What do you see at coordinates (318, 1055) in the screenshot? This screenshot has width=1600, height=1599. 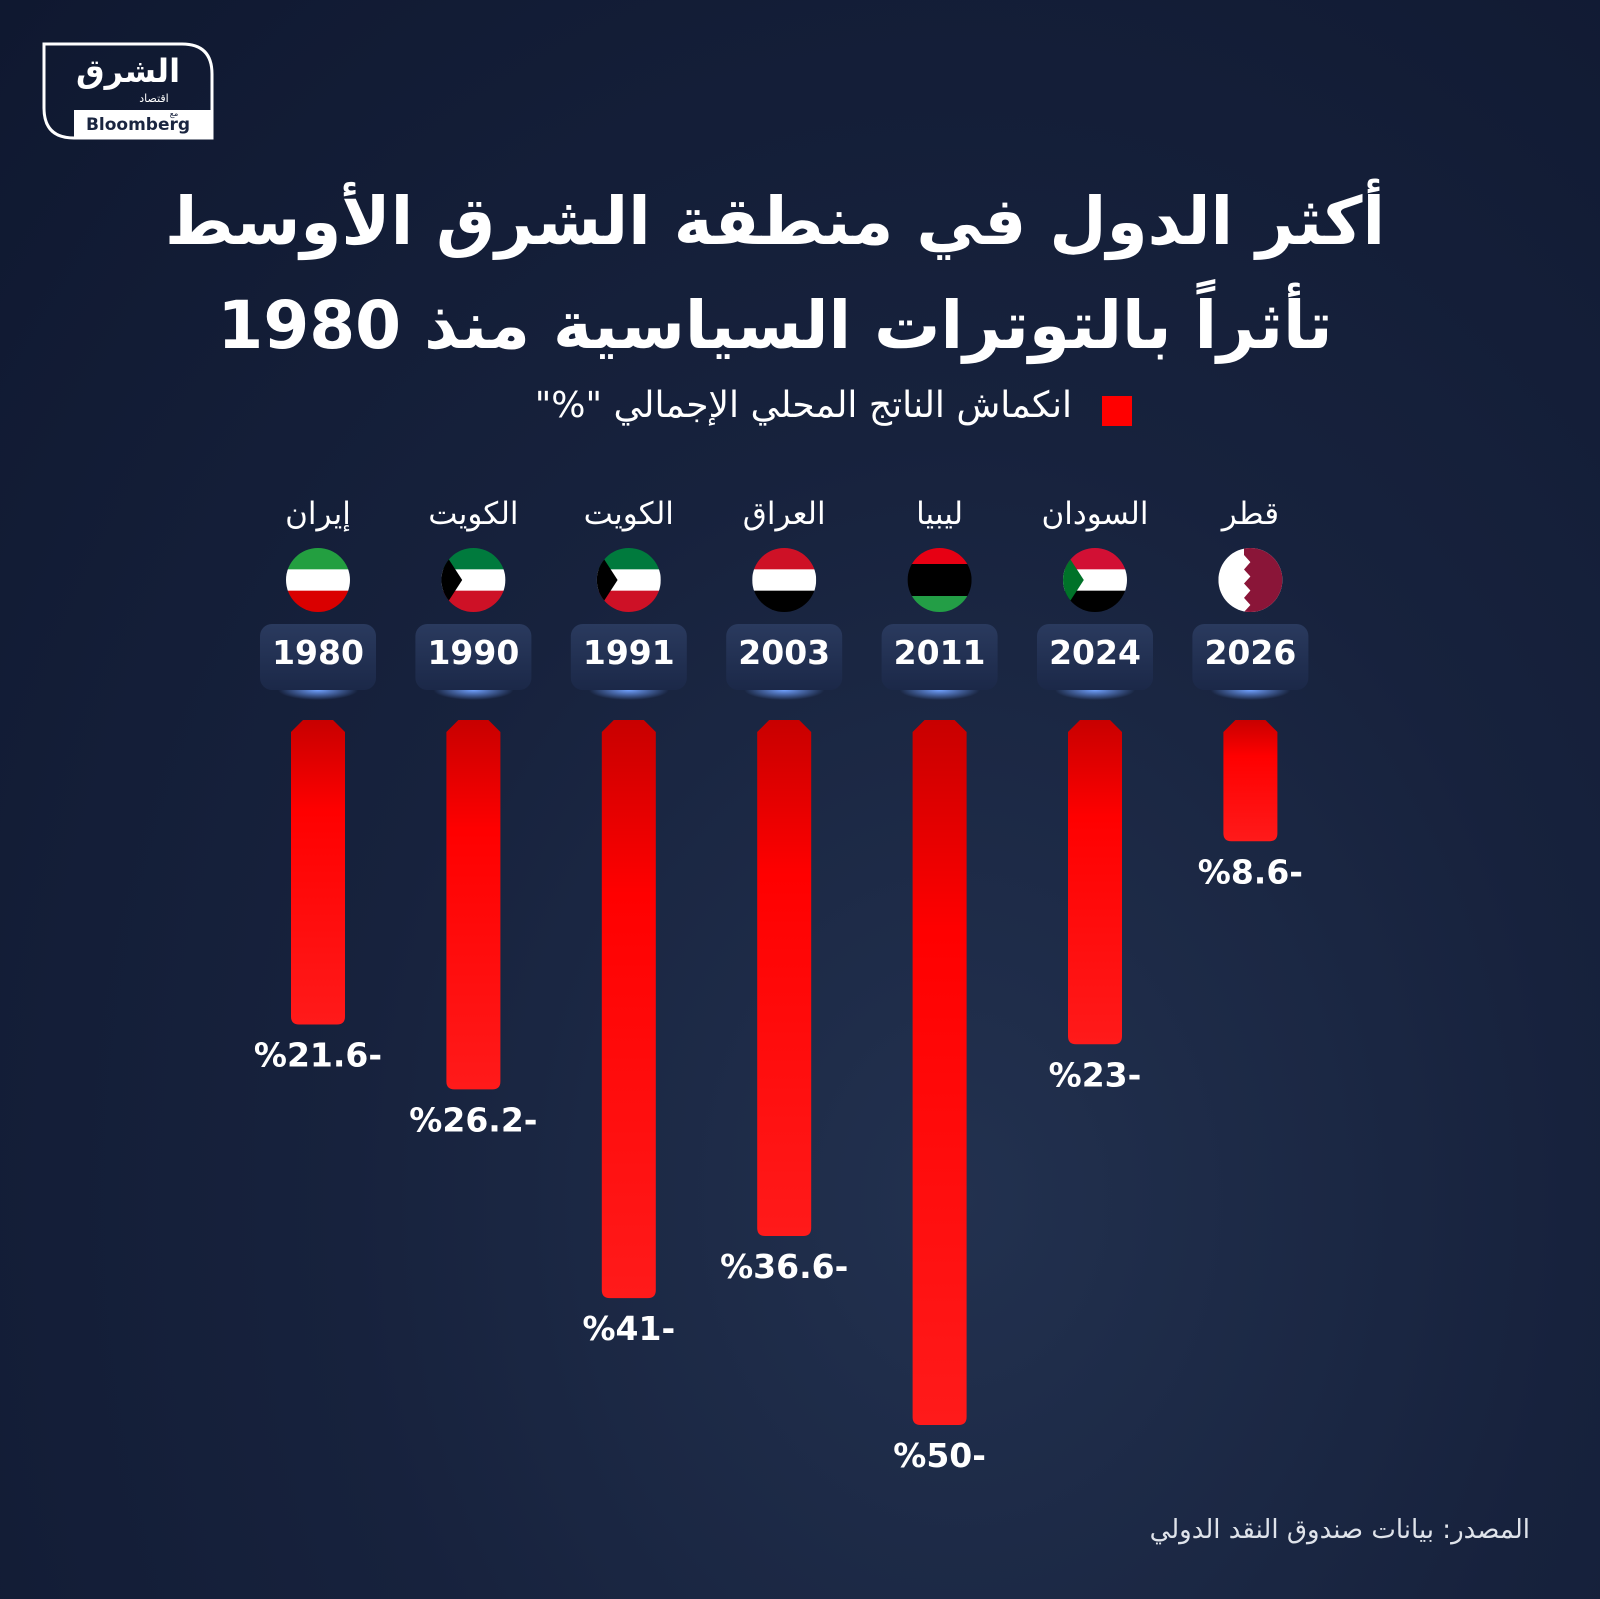 I see `value-label: %21.6-` at bounding box center [318, 1055].